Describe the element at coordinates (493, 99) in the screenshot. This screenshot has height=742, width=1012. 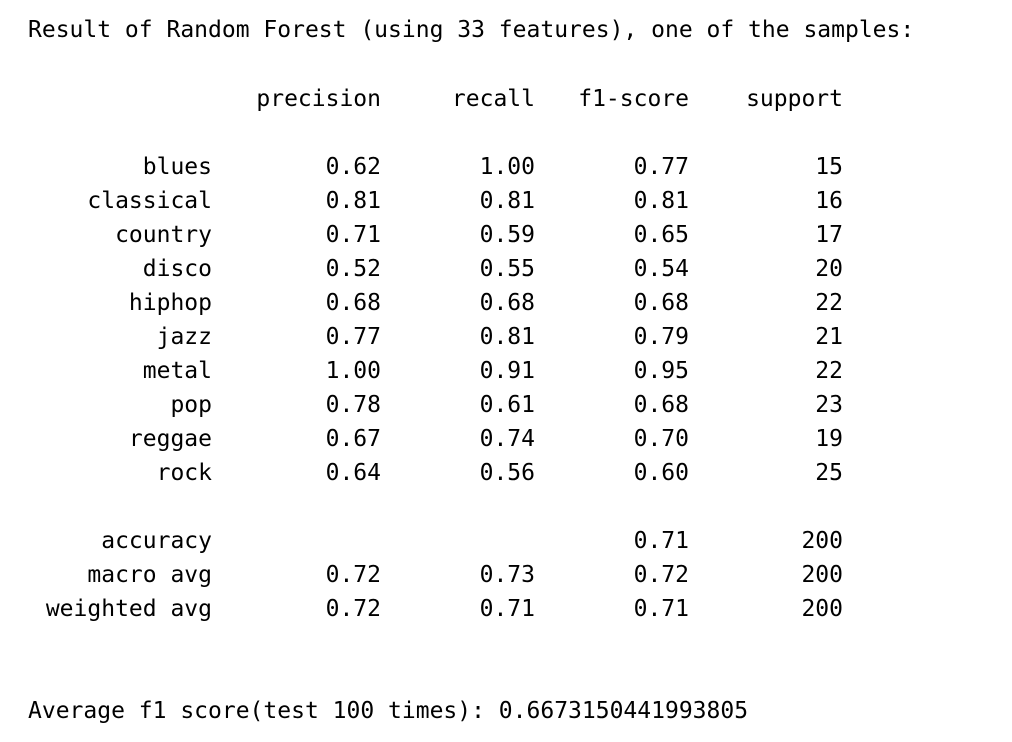
I see `column-header-recall: recall` at that location.